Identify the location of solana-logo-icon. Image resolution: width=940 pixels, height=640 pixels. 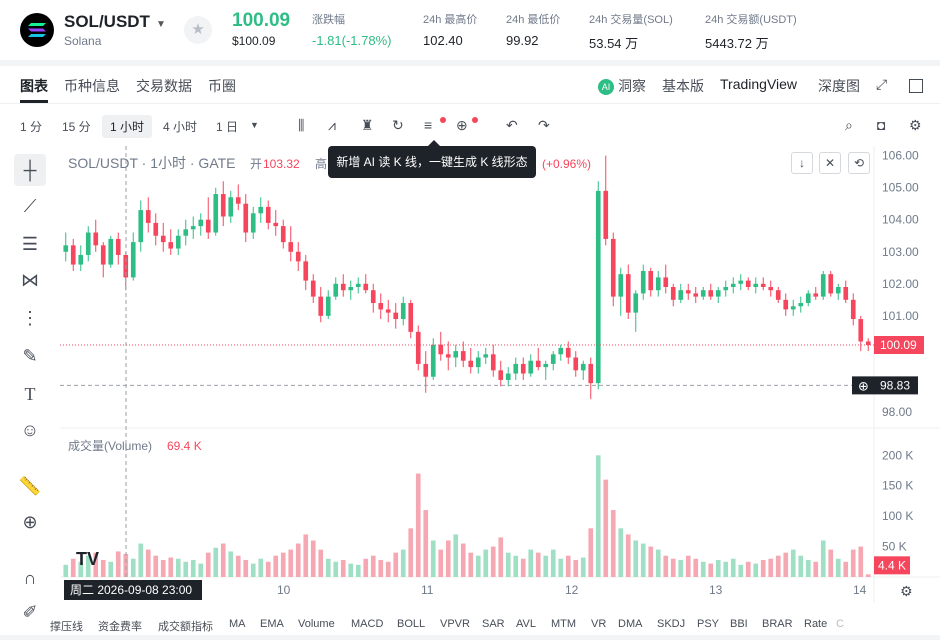
(37, 30).